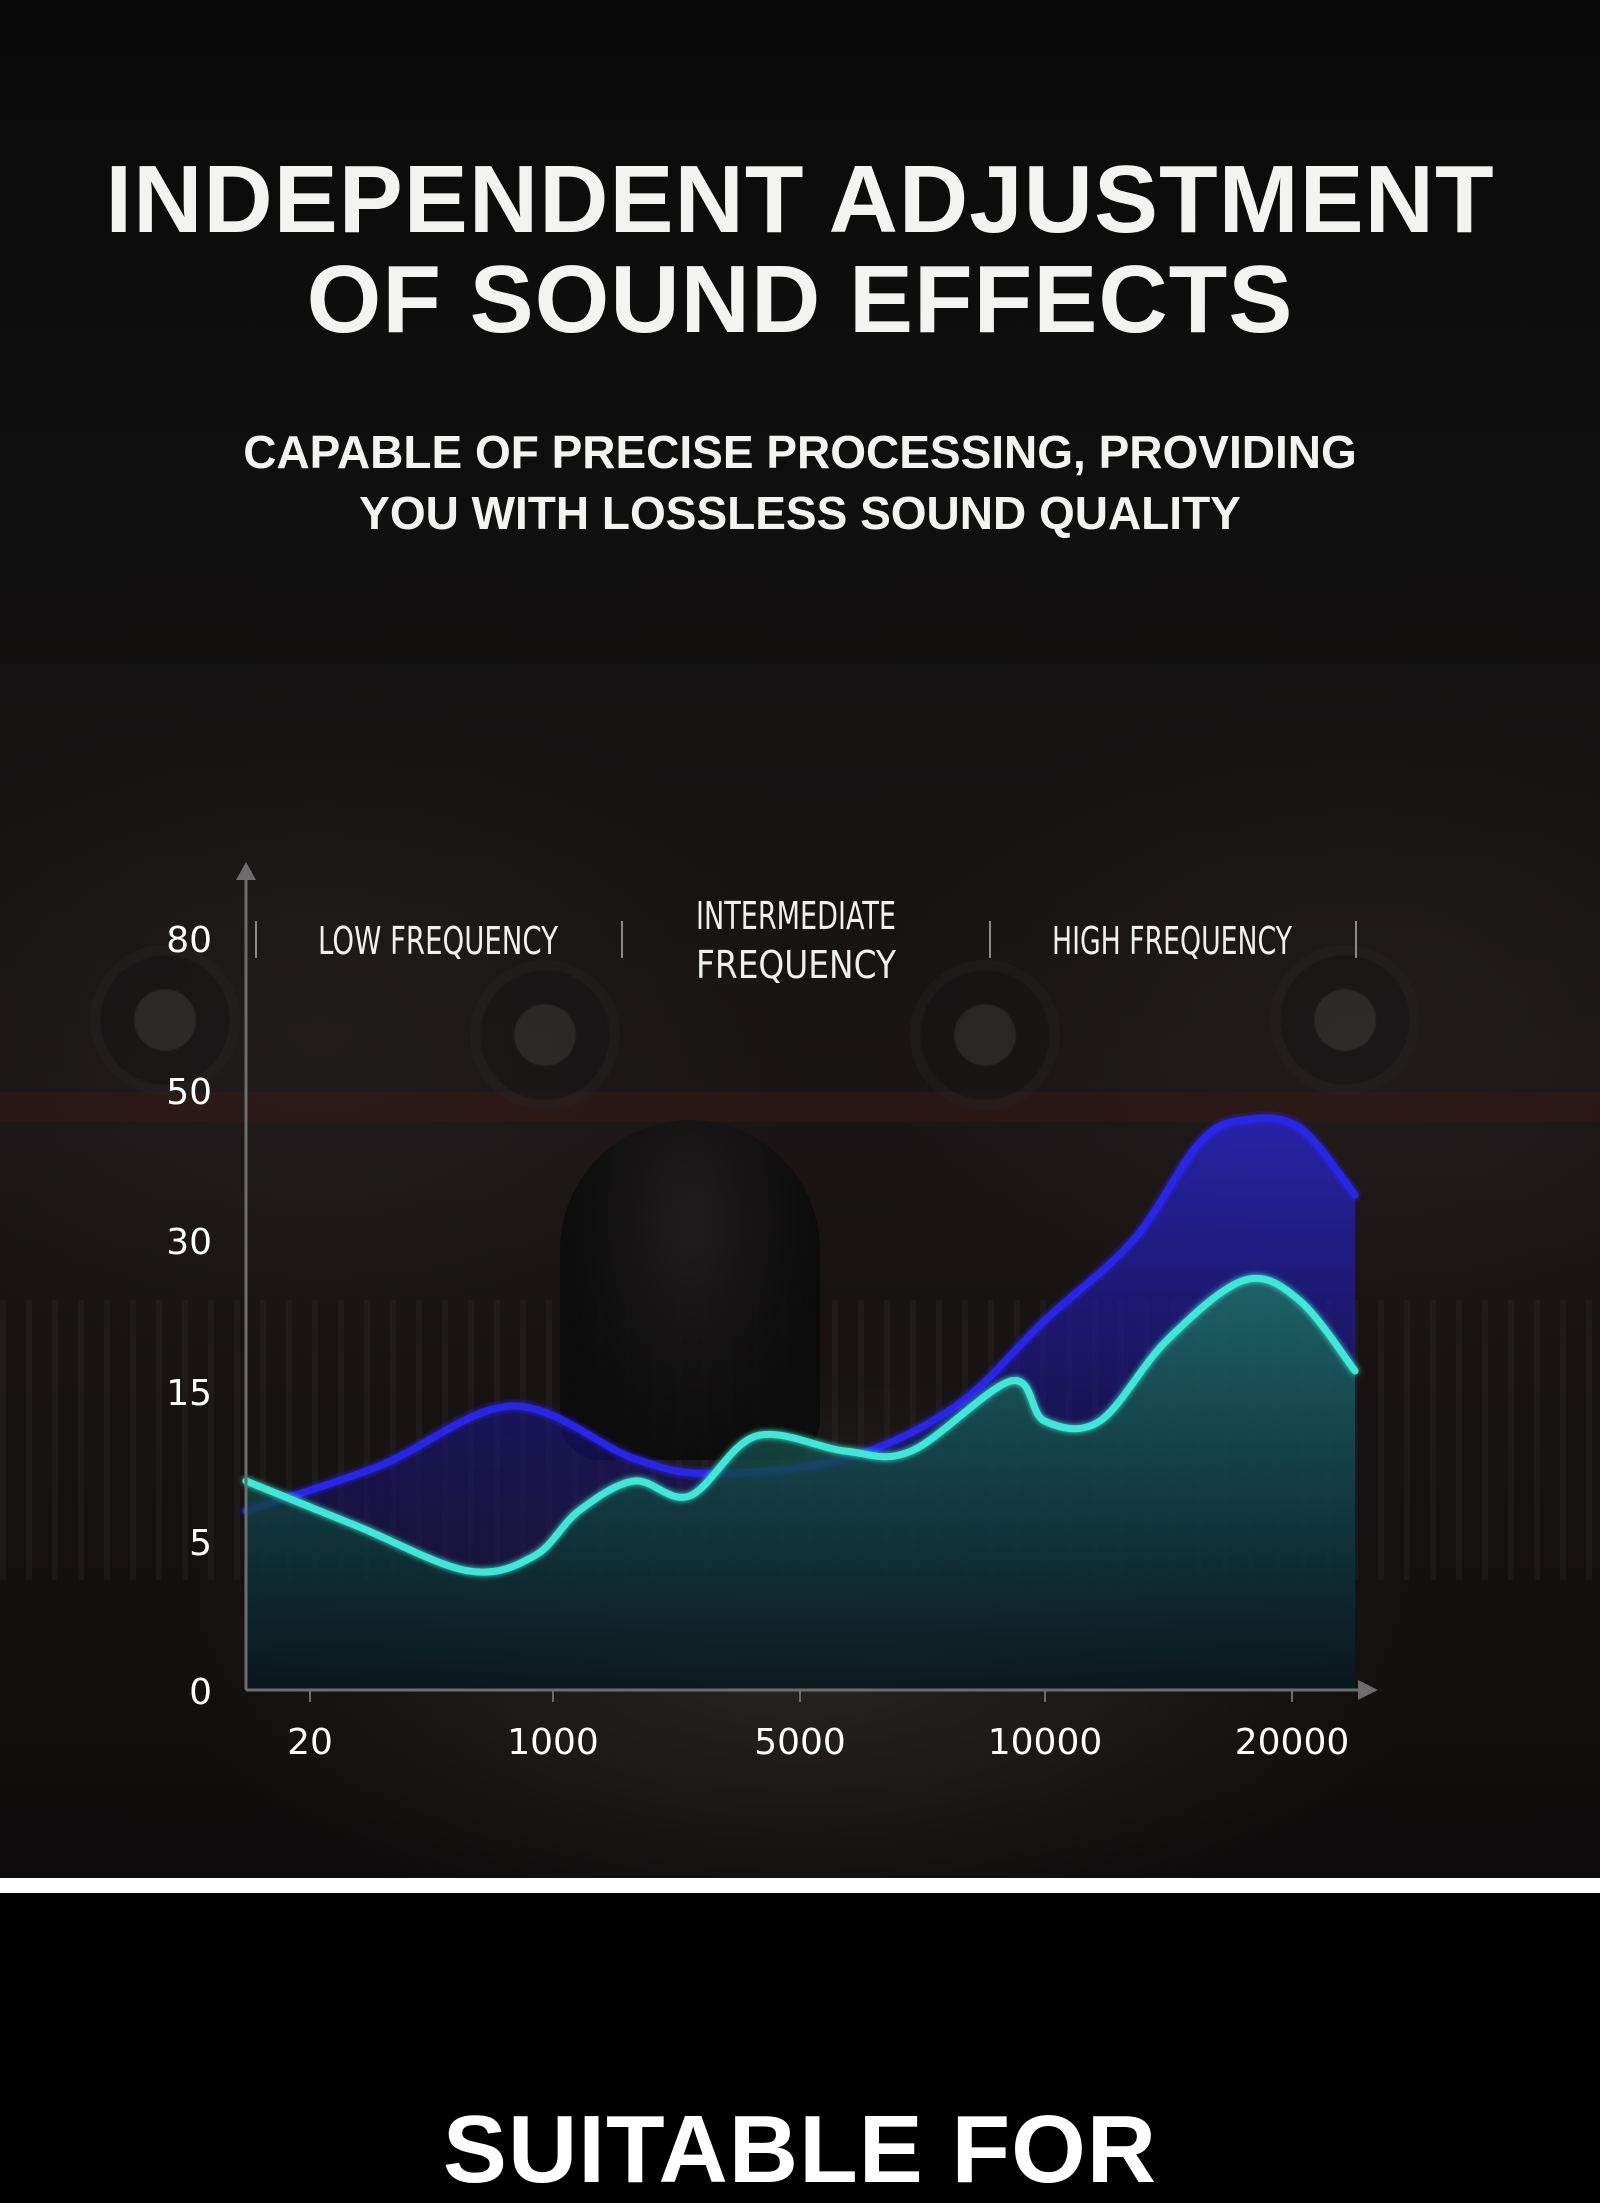  I want to click on x-tick-label: 5000, so click(800, 1742).